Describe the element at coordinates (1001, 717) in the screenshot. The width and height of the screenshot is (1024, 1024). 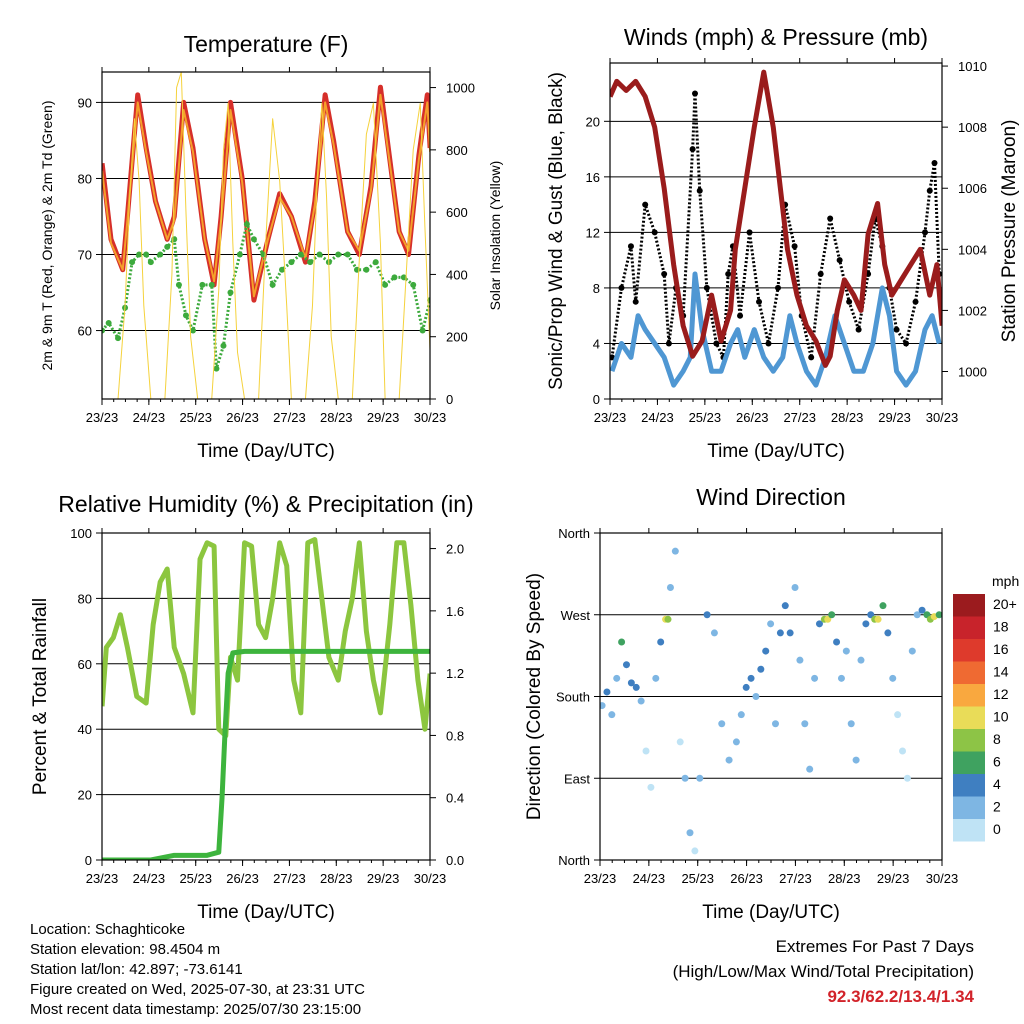
I see `colorbar-label: 10` at that location.